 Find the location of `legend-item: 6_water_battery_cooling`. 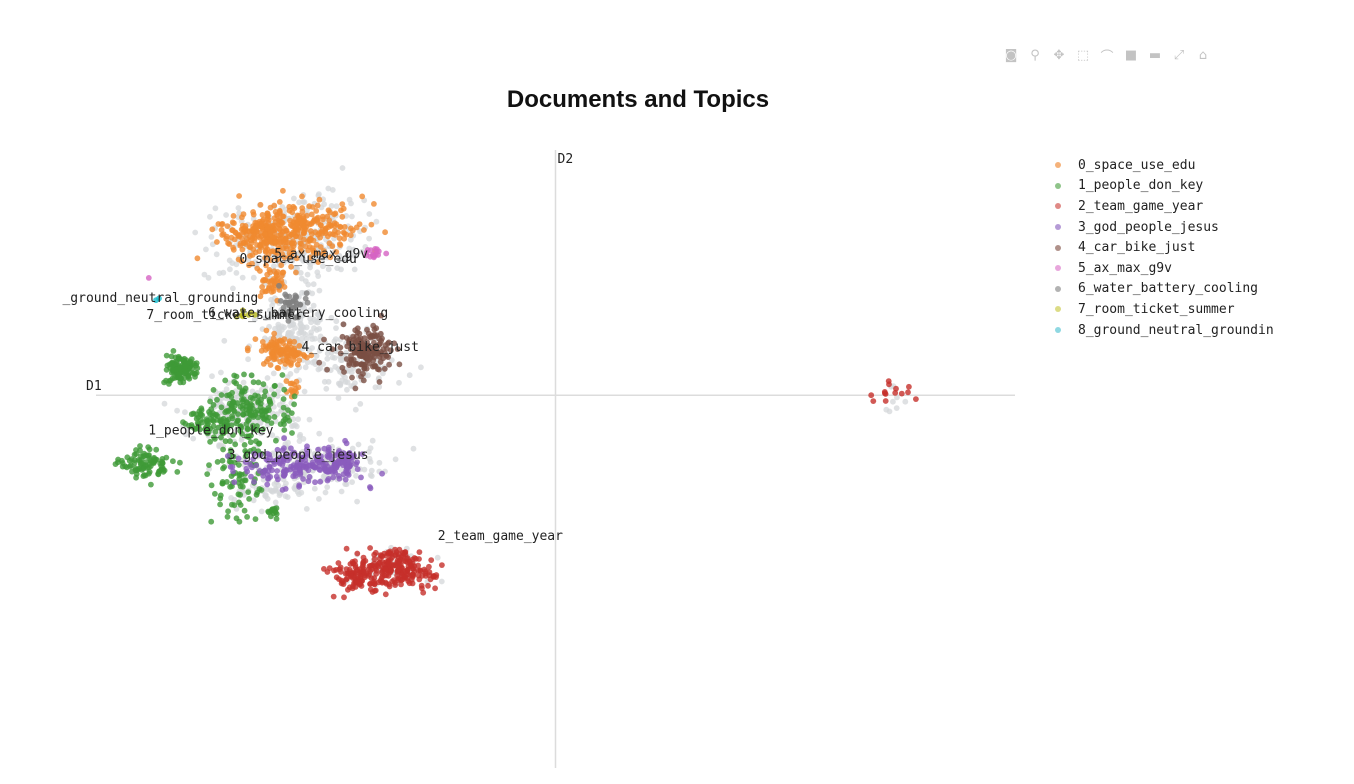

legend-item: 6_water_battery_cooling is located at coordinates (1162, 289).